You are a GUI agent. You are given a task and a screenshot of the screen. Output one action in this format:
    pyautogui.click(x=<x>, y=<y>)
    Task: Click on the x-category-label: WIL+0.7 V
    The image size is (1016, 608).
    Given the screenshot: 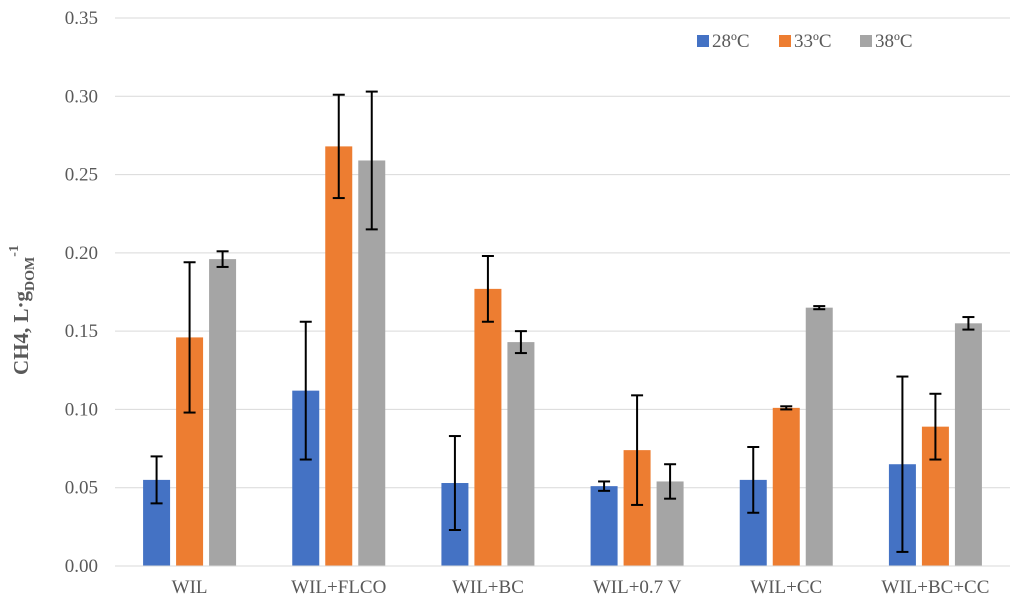 What is the action you would take?
    pyautogui.click(x=637, y=587)
    